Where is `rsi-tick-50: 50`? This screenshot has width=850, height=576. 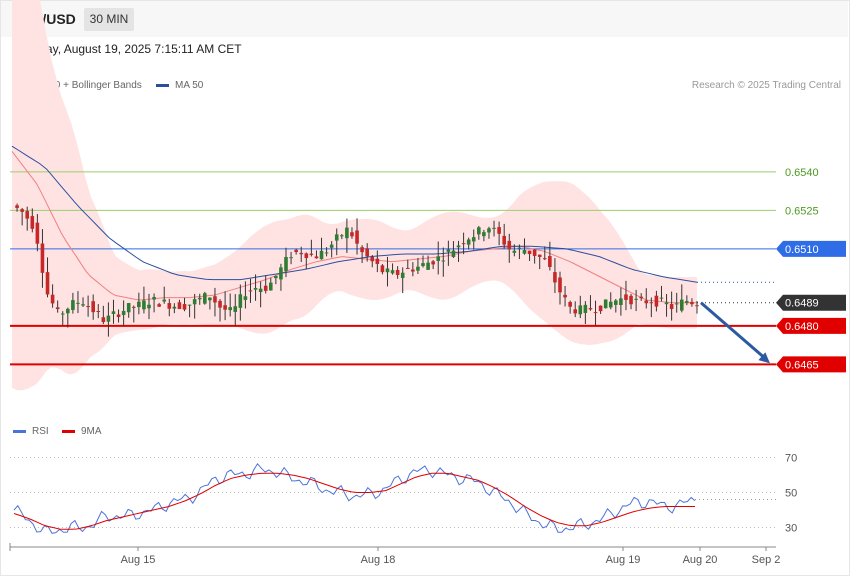 rsi-tick-50: 50 is located at coordinates (791, 494).